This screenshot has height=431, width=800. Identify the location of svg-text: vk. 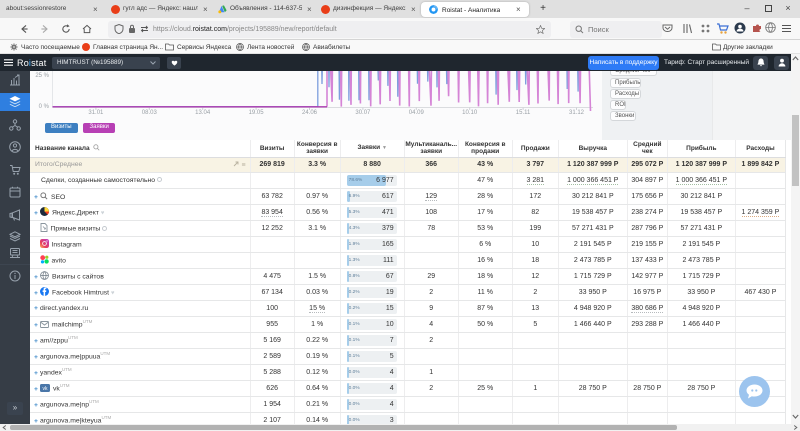
(45, 389).